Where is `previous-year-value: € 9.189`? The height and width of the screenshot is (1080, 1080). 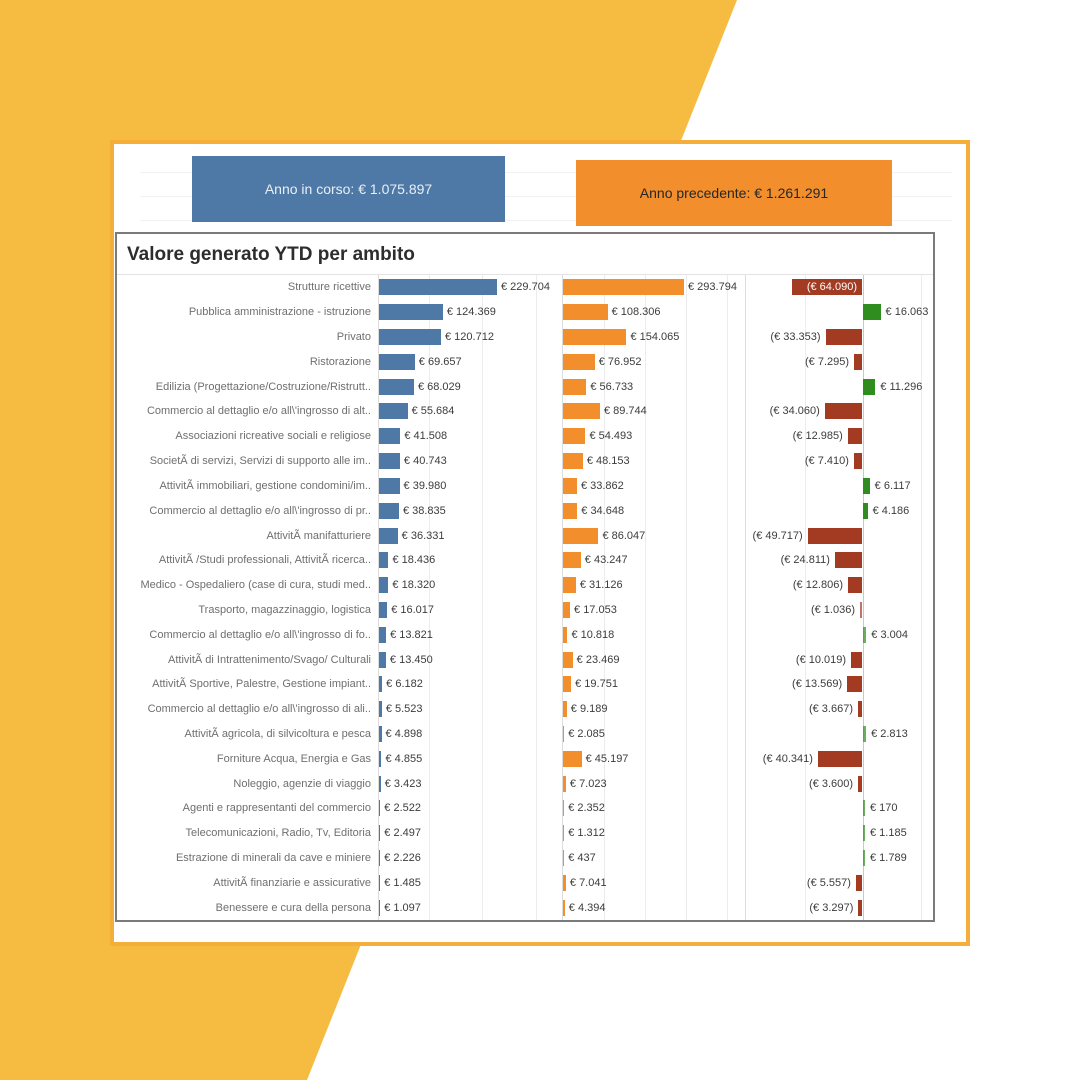
previous-year-value: € 9.189 is located at coordinates (589, 709).